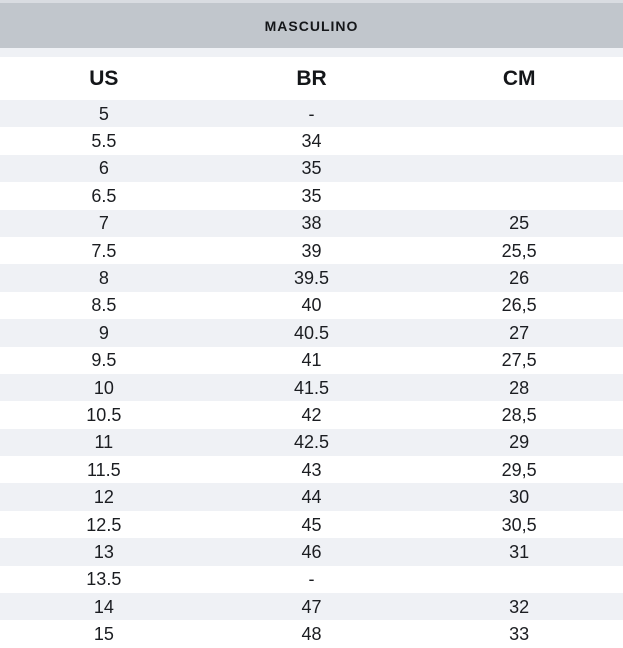 The height and width of the screenshot is (648, 623). I want to click on cell-br: 39, so click(311, 250).